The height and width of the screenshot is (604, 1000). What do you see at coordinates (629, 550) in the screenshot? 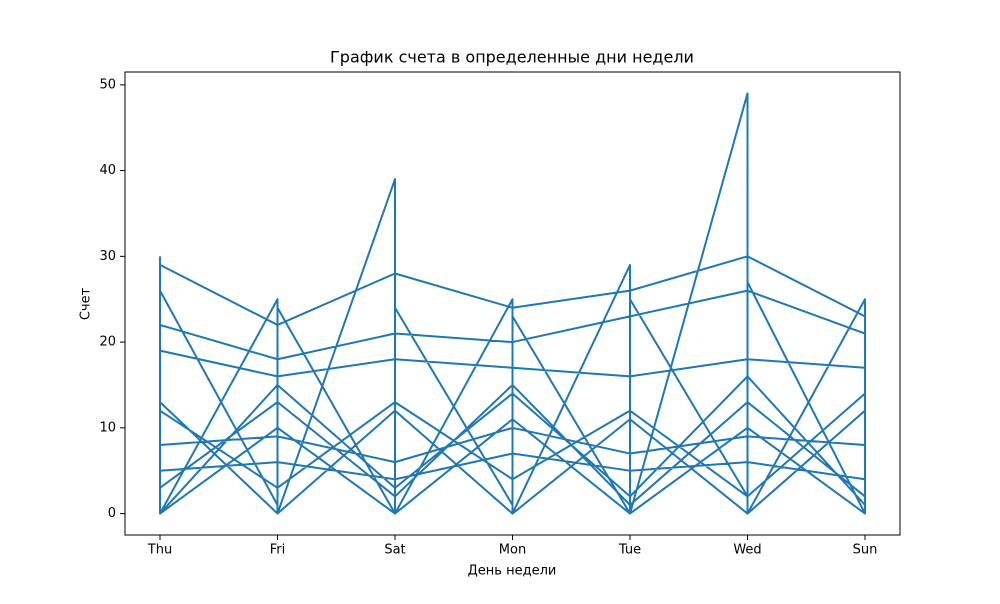
I see `x-tick-label: Tue` at bounding box center [629, 550].